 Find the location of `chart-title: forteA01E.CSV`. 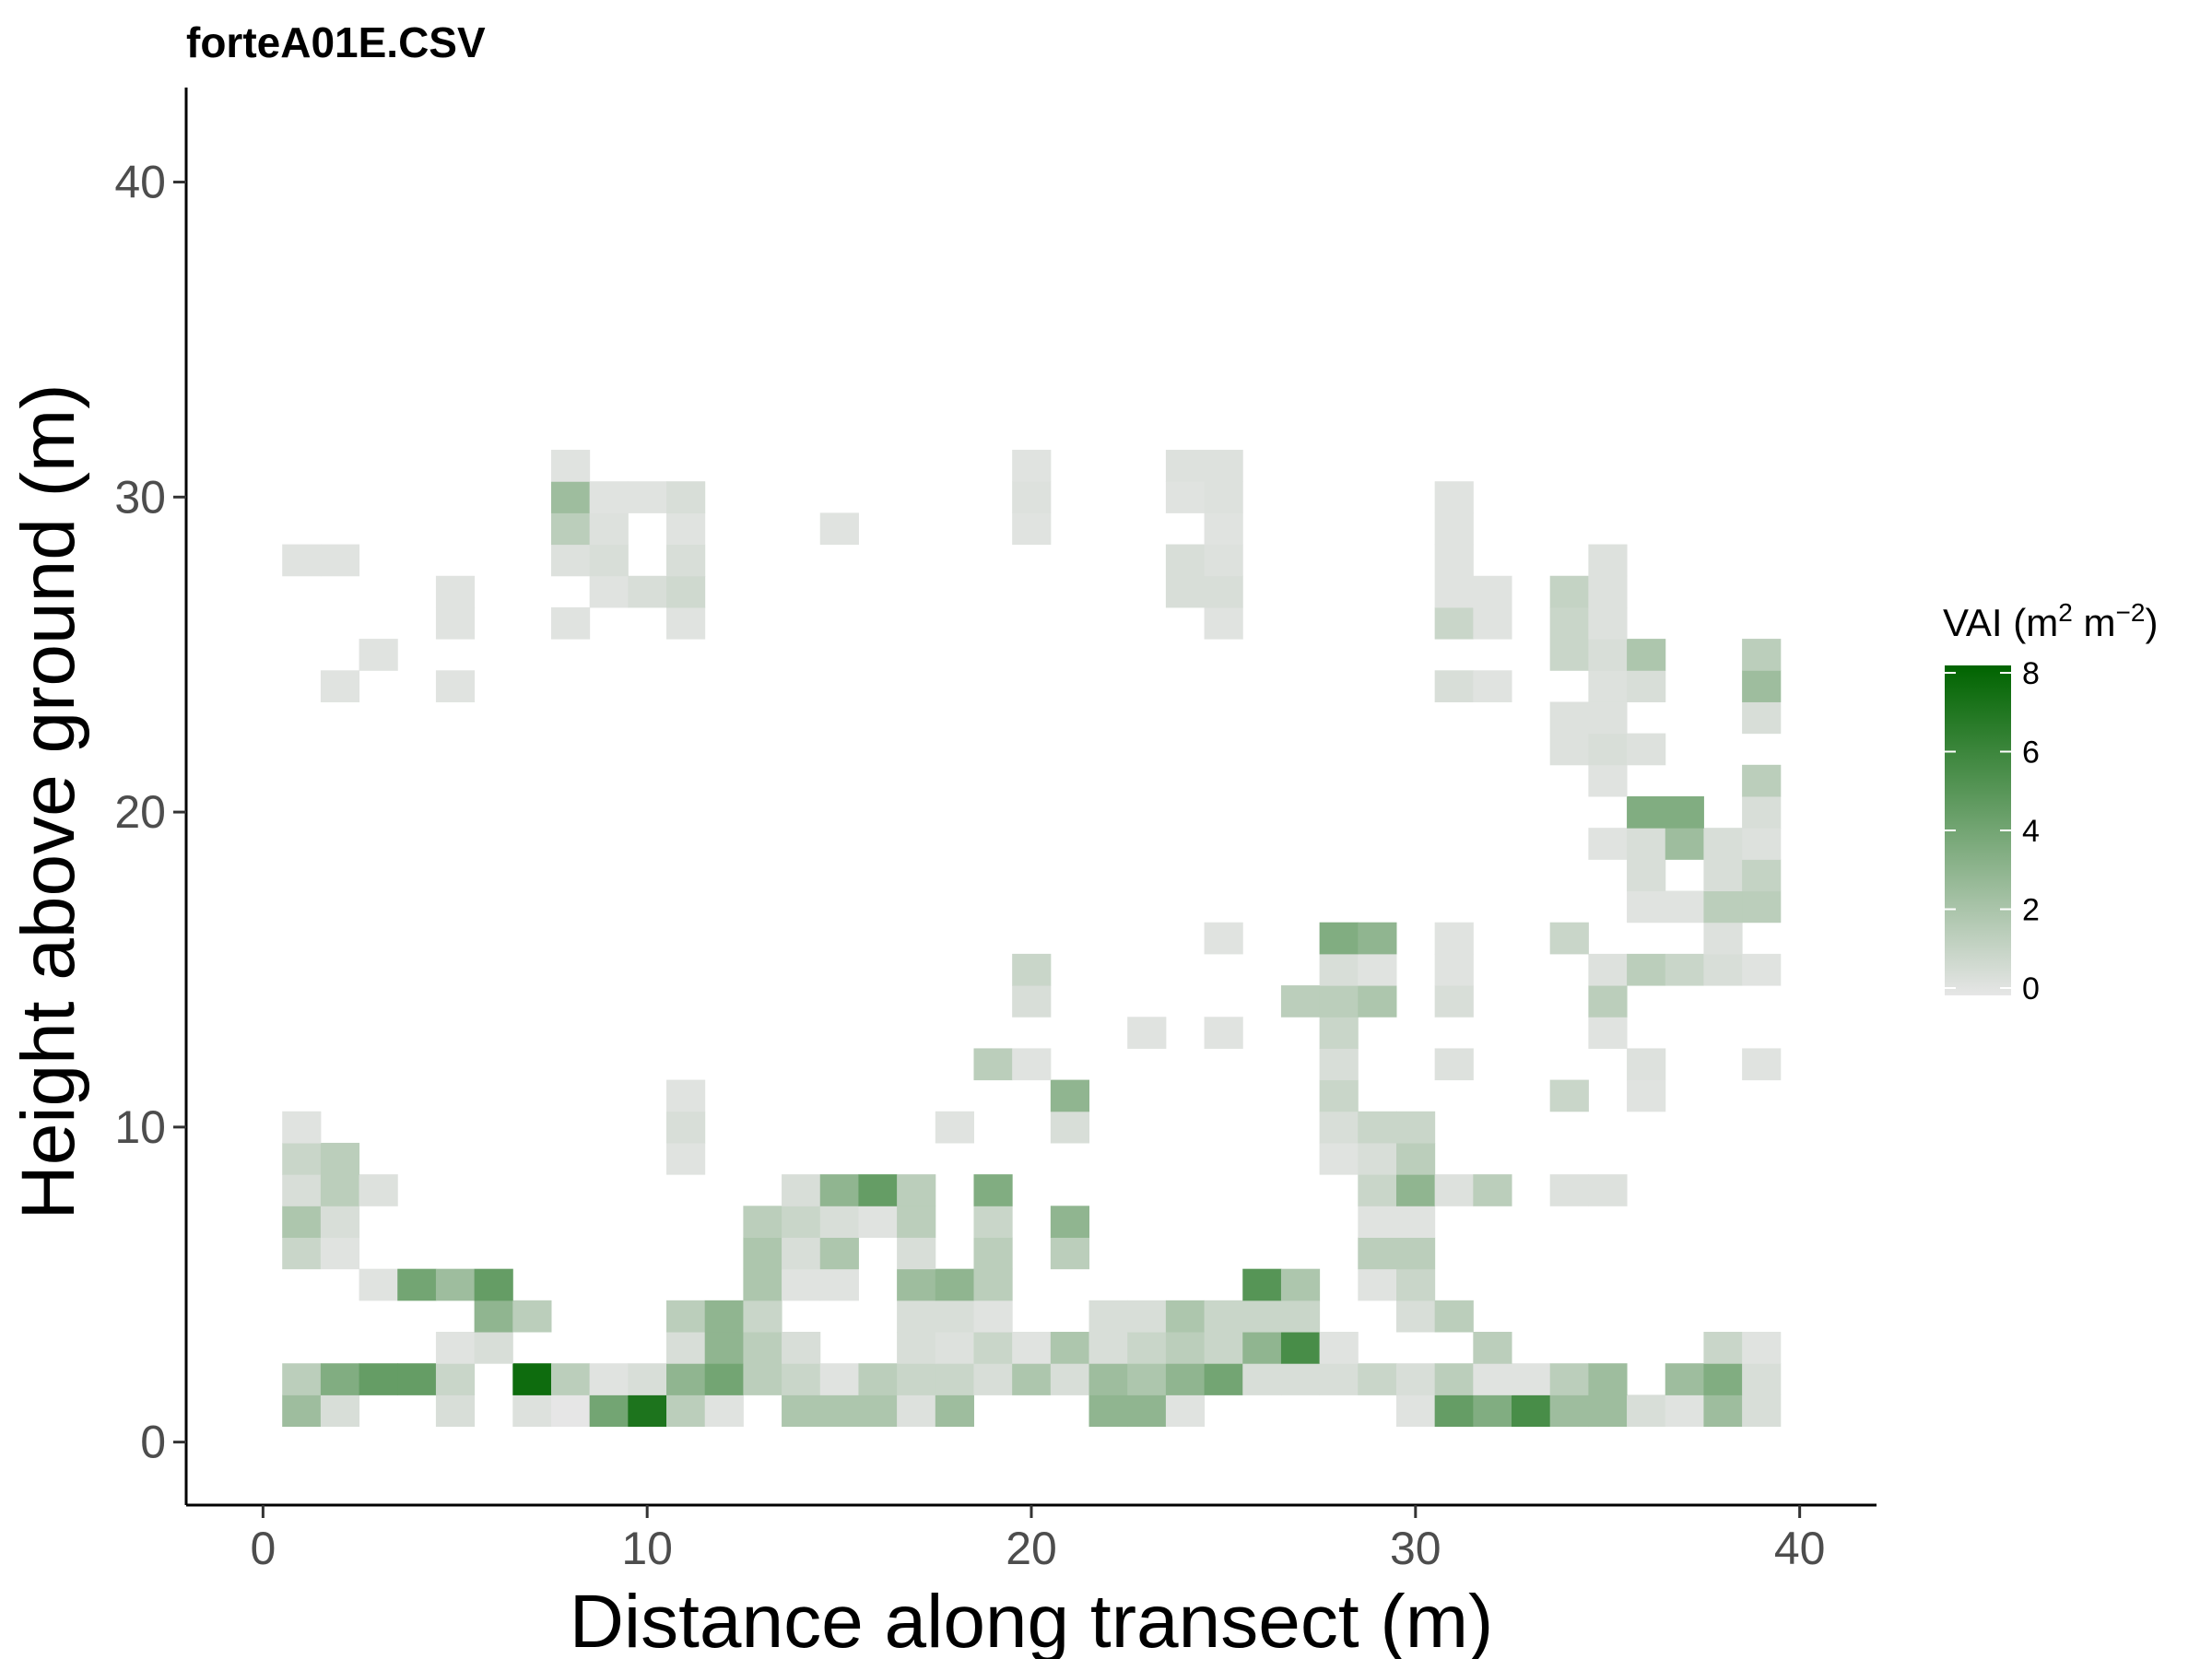

chart-title: forteA01E.CSV is located at coordinates (336, 42).